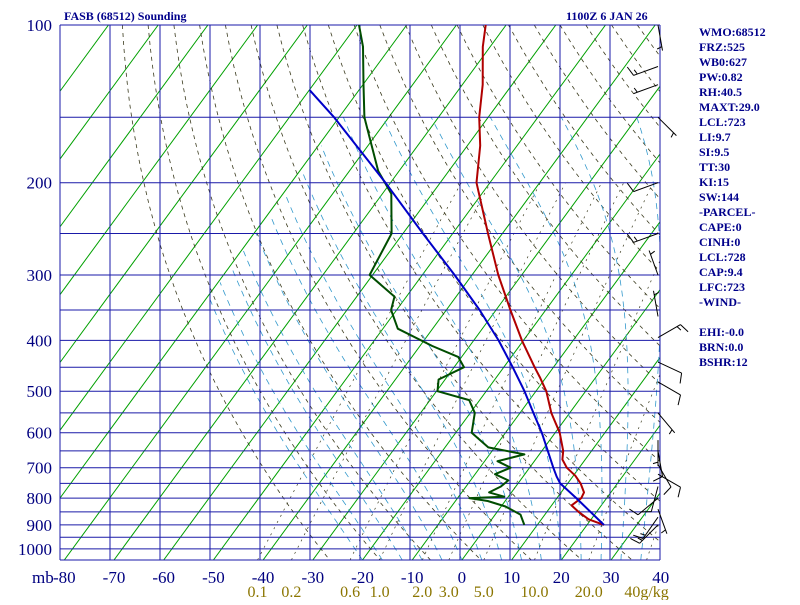 The width and height of the screenshot is (800, 605). I want to click on temperature-label: 20, so click(561, 577).